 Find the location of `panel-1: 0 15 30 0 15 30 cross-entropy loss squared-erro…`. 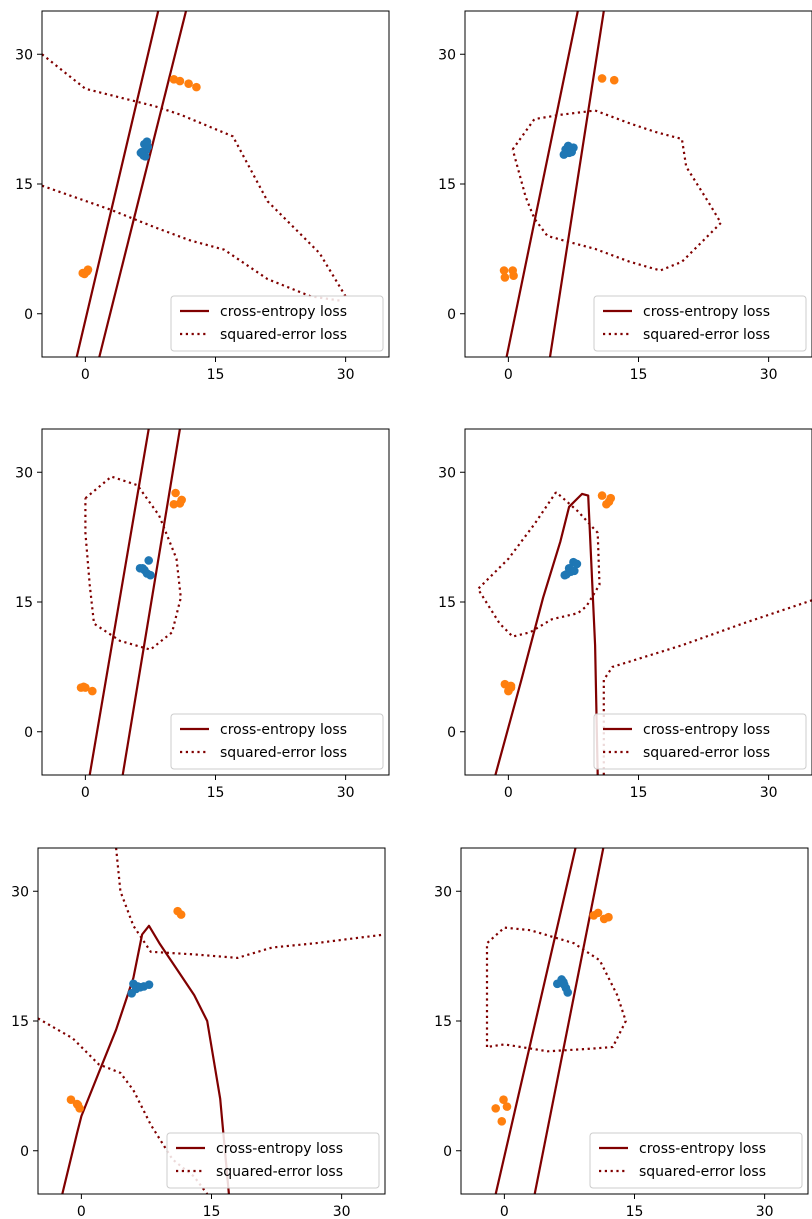

panel-1: 0 15 30 0 15 30 cross-entropy loss squared-erro… is located at coordinates (202, 196).